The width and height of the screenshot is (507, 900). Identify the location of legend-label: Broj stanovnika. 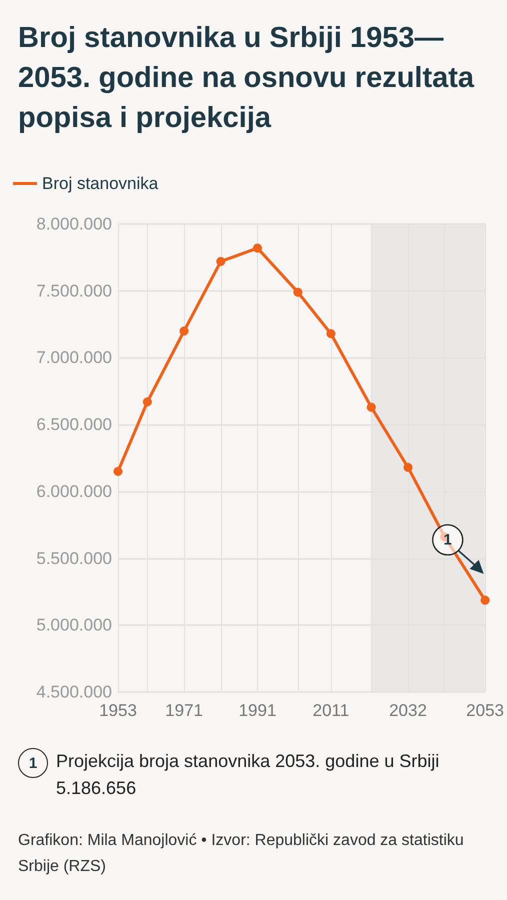
(100, 183).